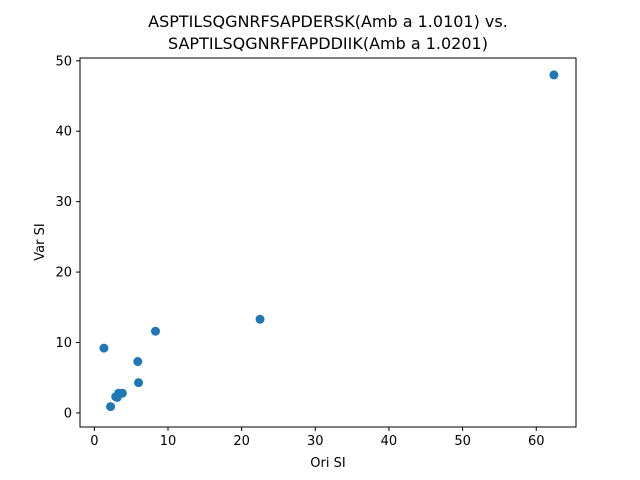  I want to click on y-tick-label: 0, so click(68, 413).